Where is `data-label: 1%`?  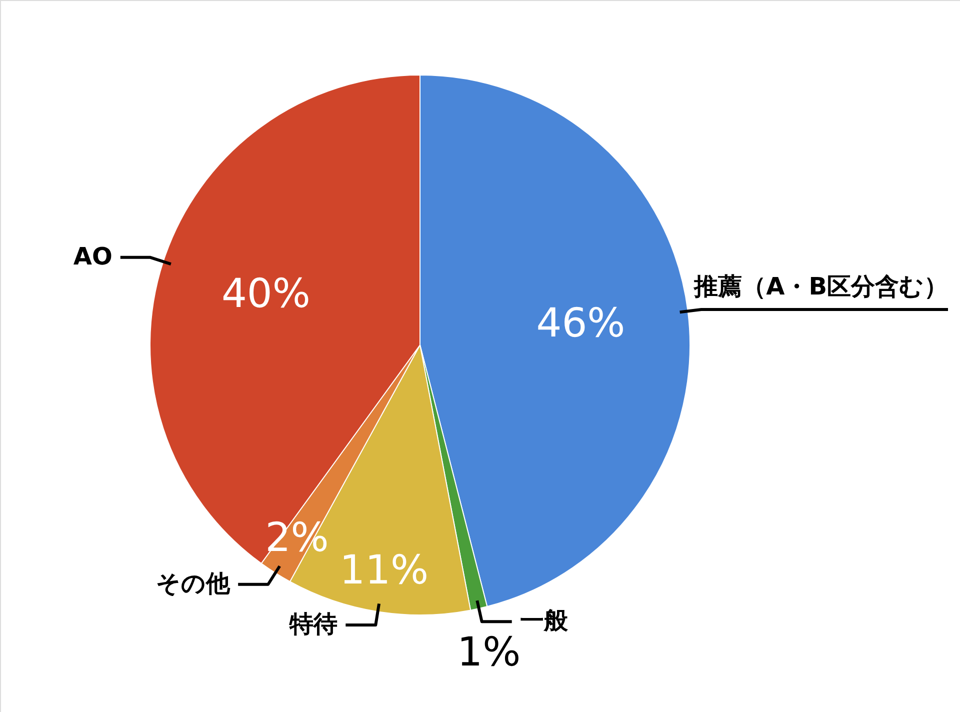
data-label: 1% is located at coordinates (489, 652).